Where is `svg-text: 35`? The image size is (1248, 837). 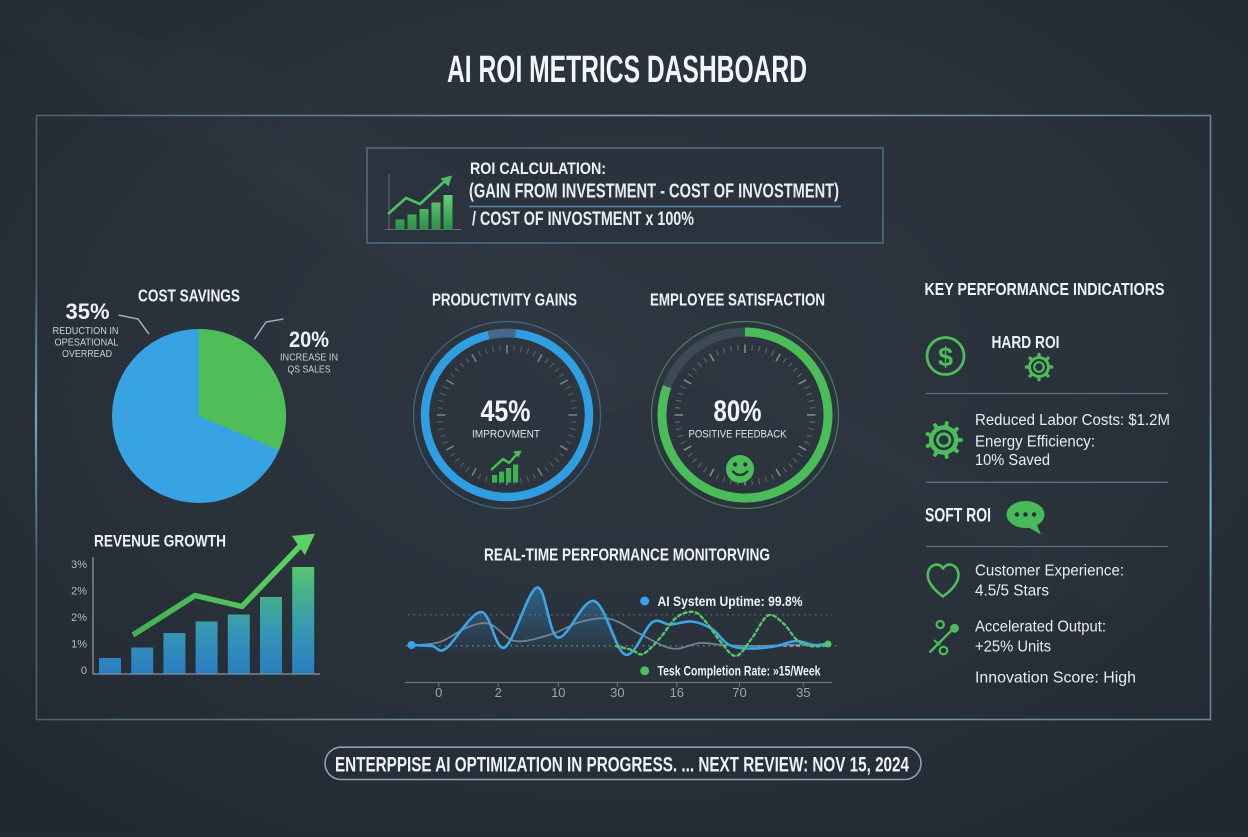
svg-text: 35 is located at coordinates (803, 692).